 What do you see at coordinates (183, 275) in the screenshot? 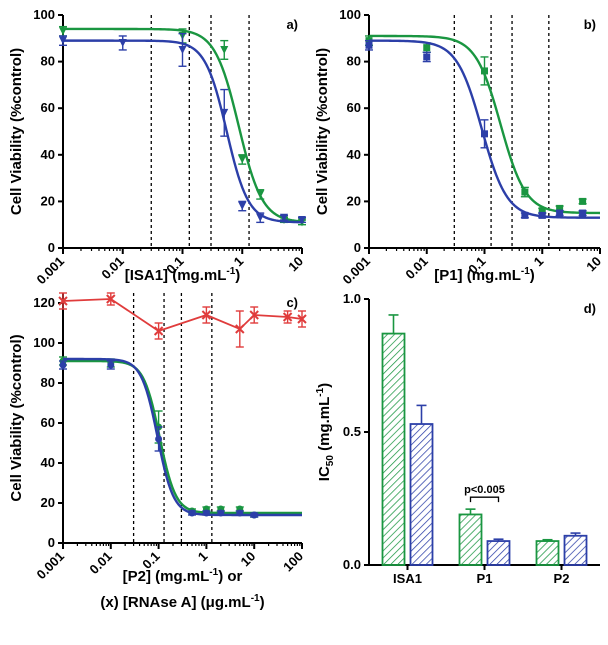
I see `panel-0-x-axis-label: [ISA1] (mg.mL-1)` at bounding box center [183, 275].